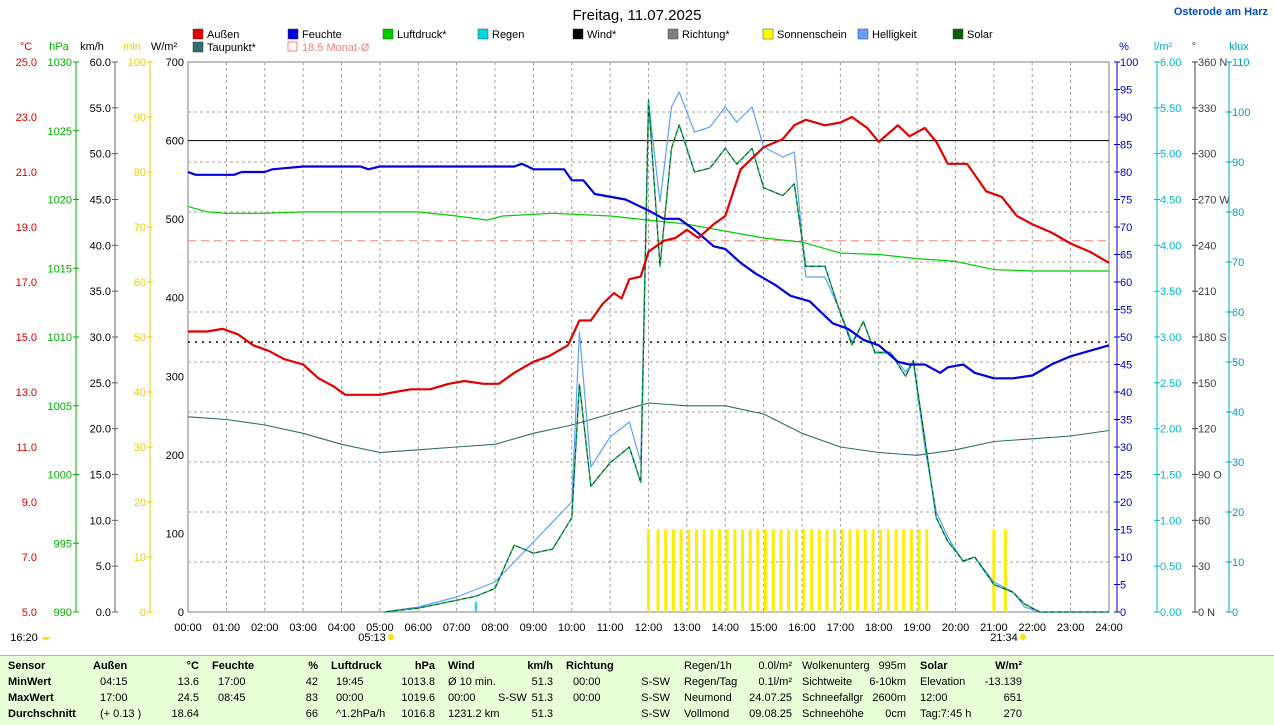 The image size is (1274, 725). Describe the element at coordinates (1170, 338) in the screenshot. I see `axis-tick-rain: 3.00` at that location.